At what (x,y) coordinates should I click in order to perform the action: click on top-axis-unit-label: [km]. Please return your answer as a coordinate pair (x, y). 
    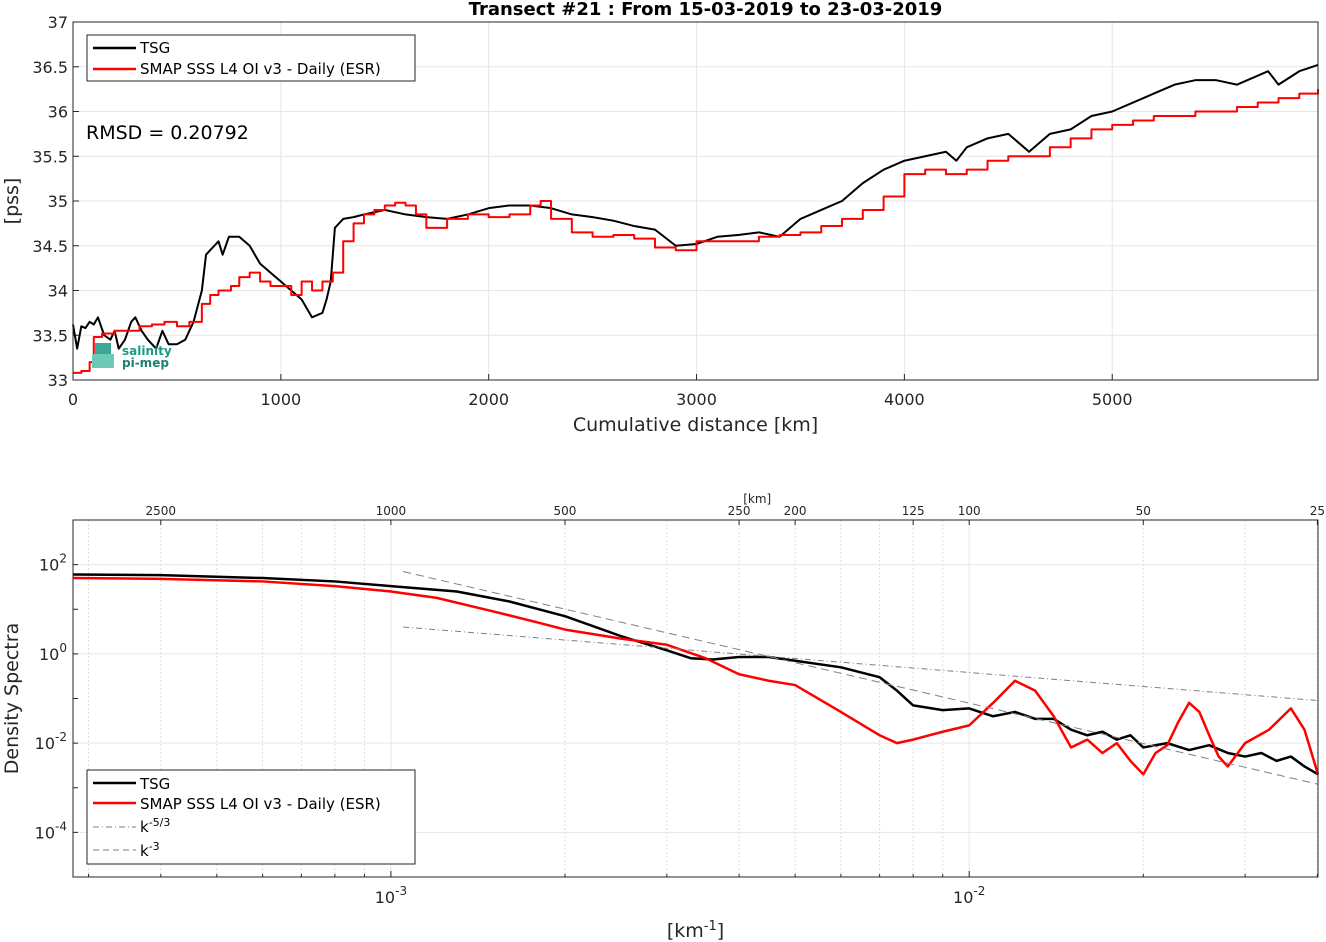
    Looking at the image, I should click on (757, 499).